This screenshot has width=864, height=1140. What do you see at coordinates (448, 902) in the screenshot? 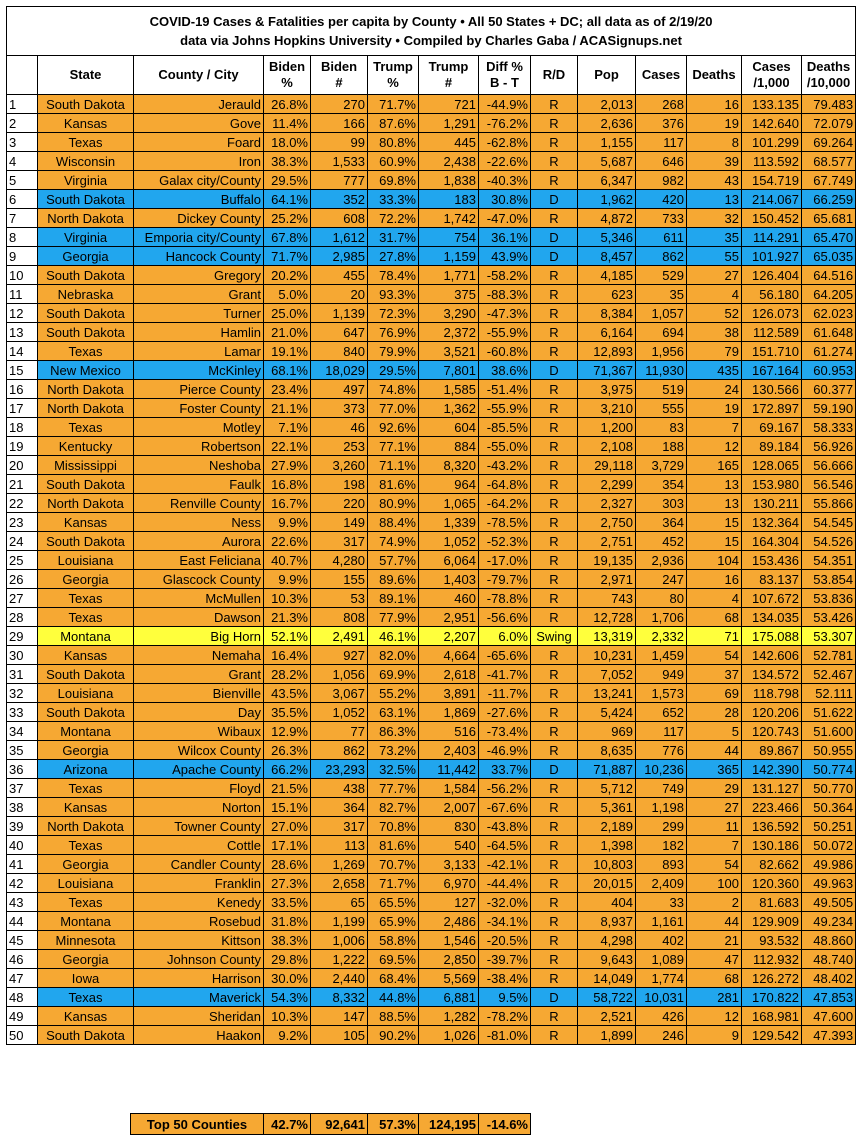
I see `table-cell: 127` at bounding box center [448, 902].